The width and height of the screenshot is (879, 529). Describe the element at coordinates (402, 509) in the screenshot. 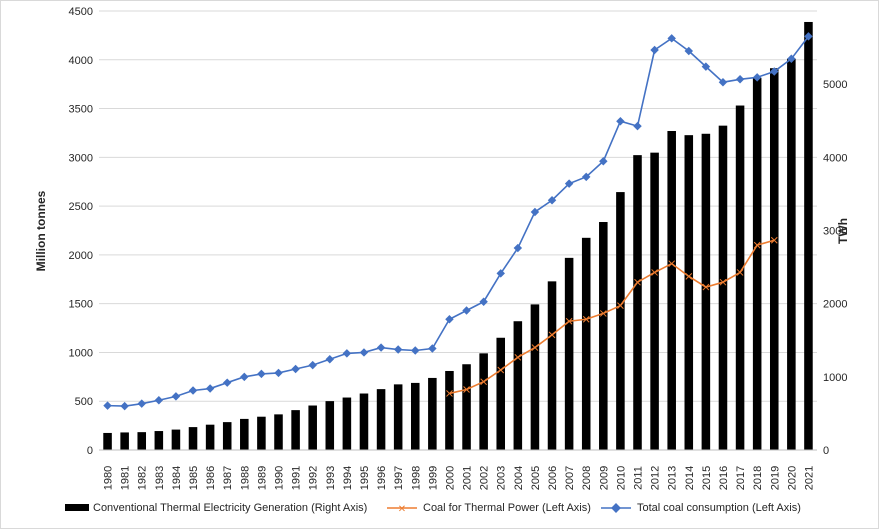

I see `legend-marker-coal-thermal-power: ✕` at that location.